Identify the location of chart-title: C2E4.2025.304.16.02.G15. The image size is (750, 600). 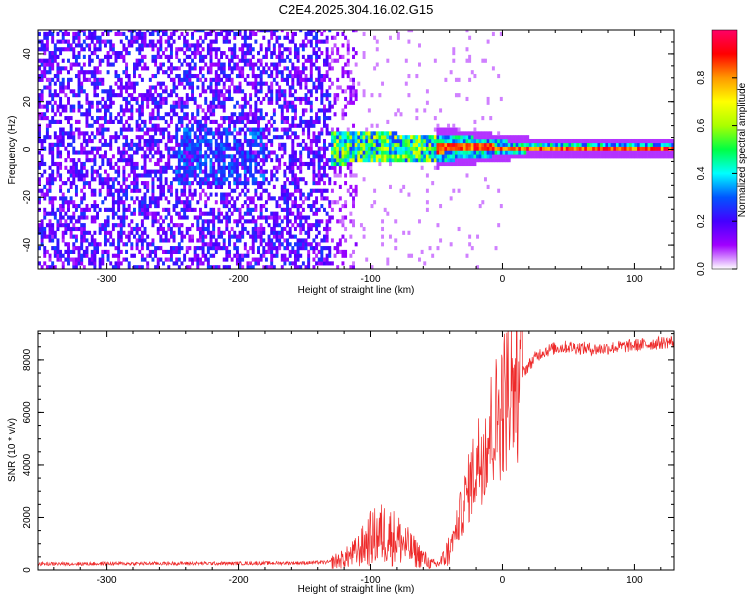
(356, 9).